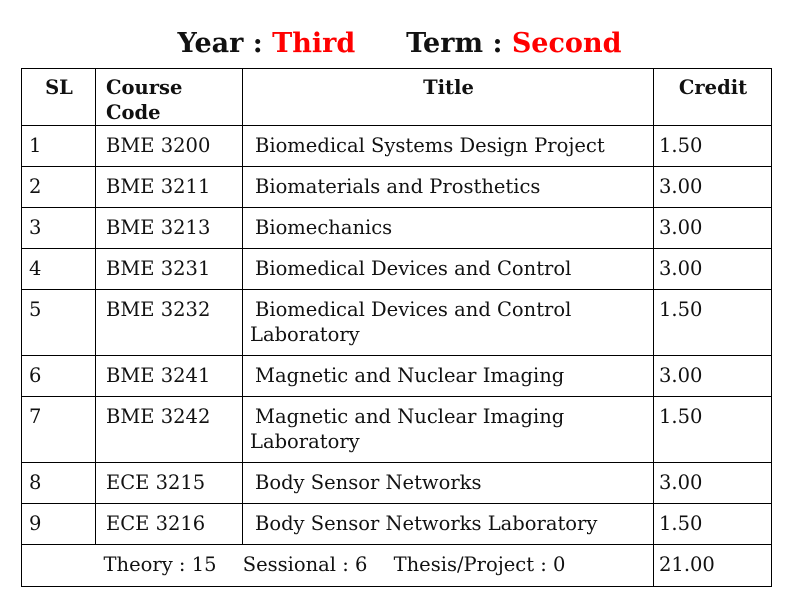  What do you see at coordinates (169, 322) in the screenshot?
I see `row-course-code: BME 3232` at bounding box center [169, 322].